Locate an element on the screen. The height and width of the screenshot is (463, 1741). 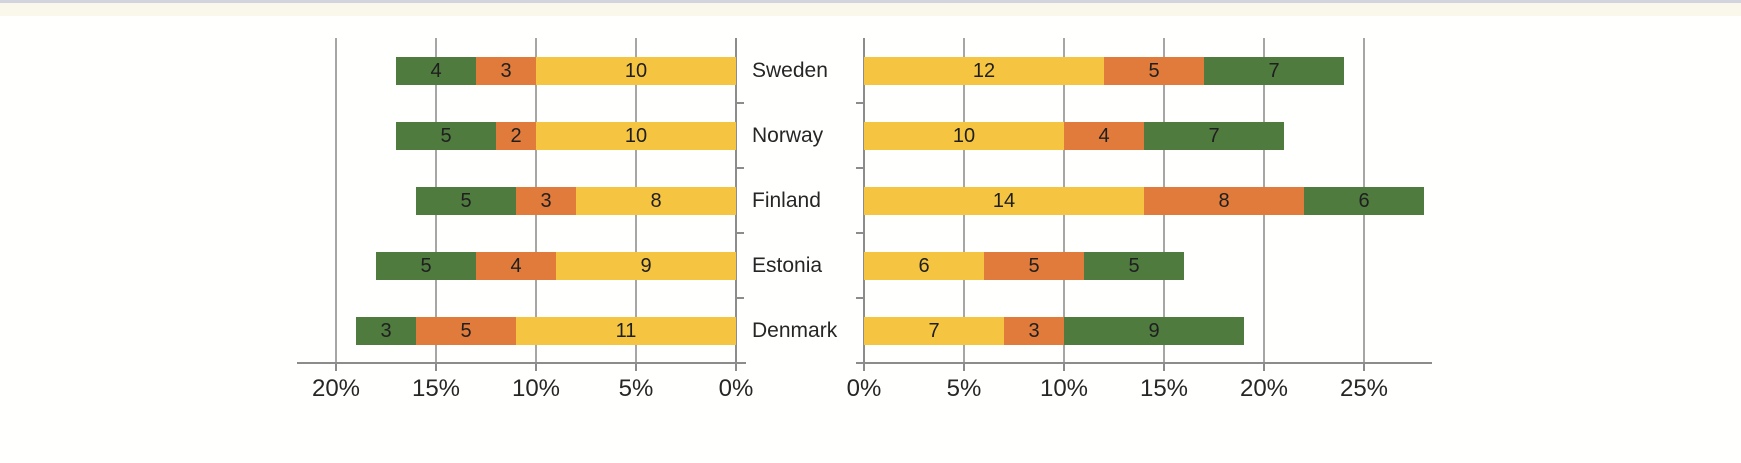
bar-segment-green: 9 is located at coordinates (1154, 331).